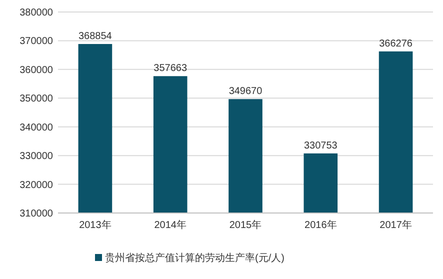  What do you see at coordinates (171, 68) in the screenshot?
I see `data-label: 357663` at bounding box center [171, 68].